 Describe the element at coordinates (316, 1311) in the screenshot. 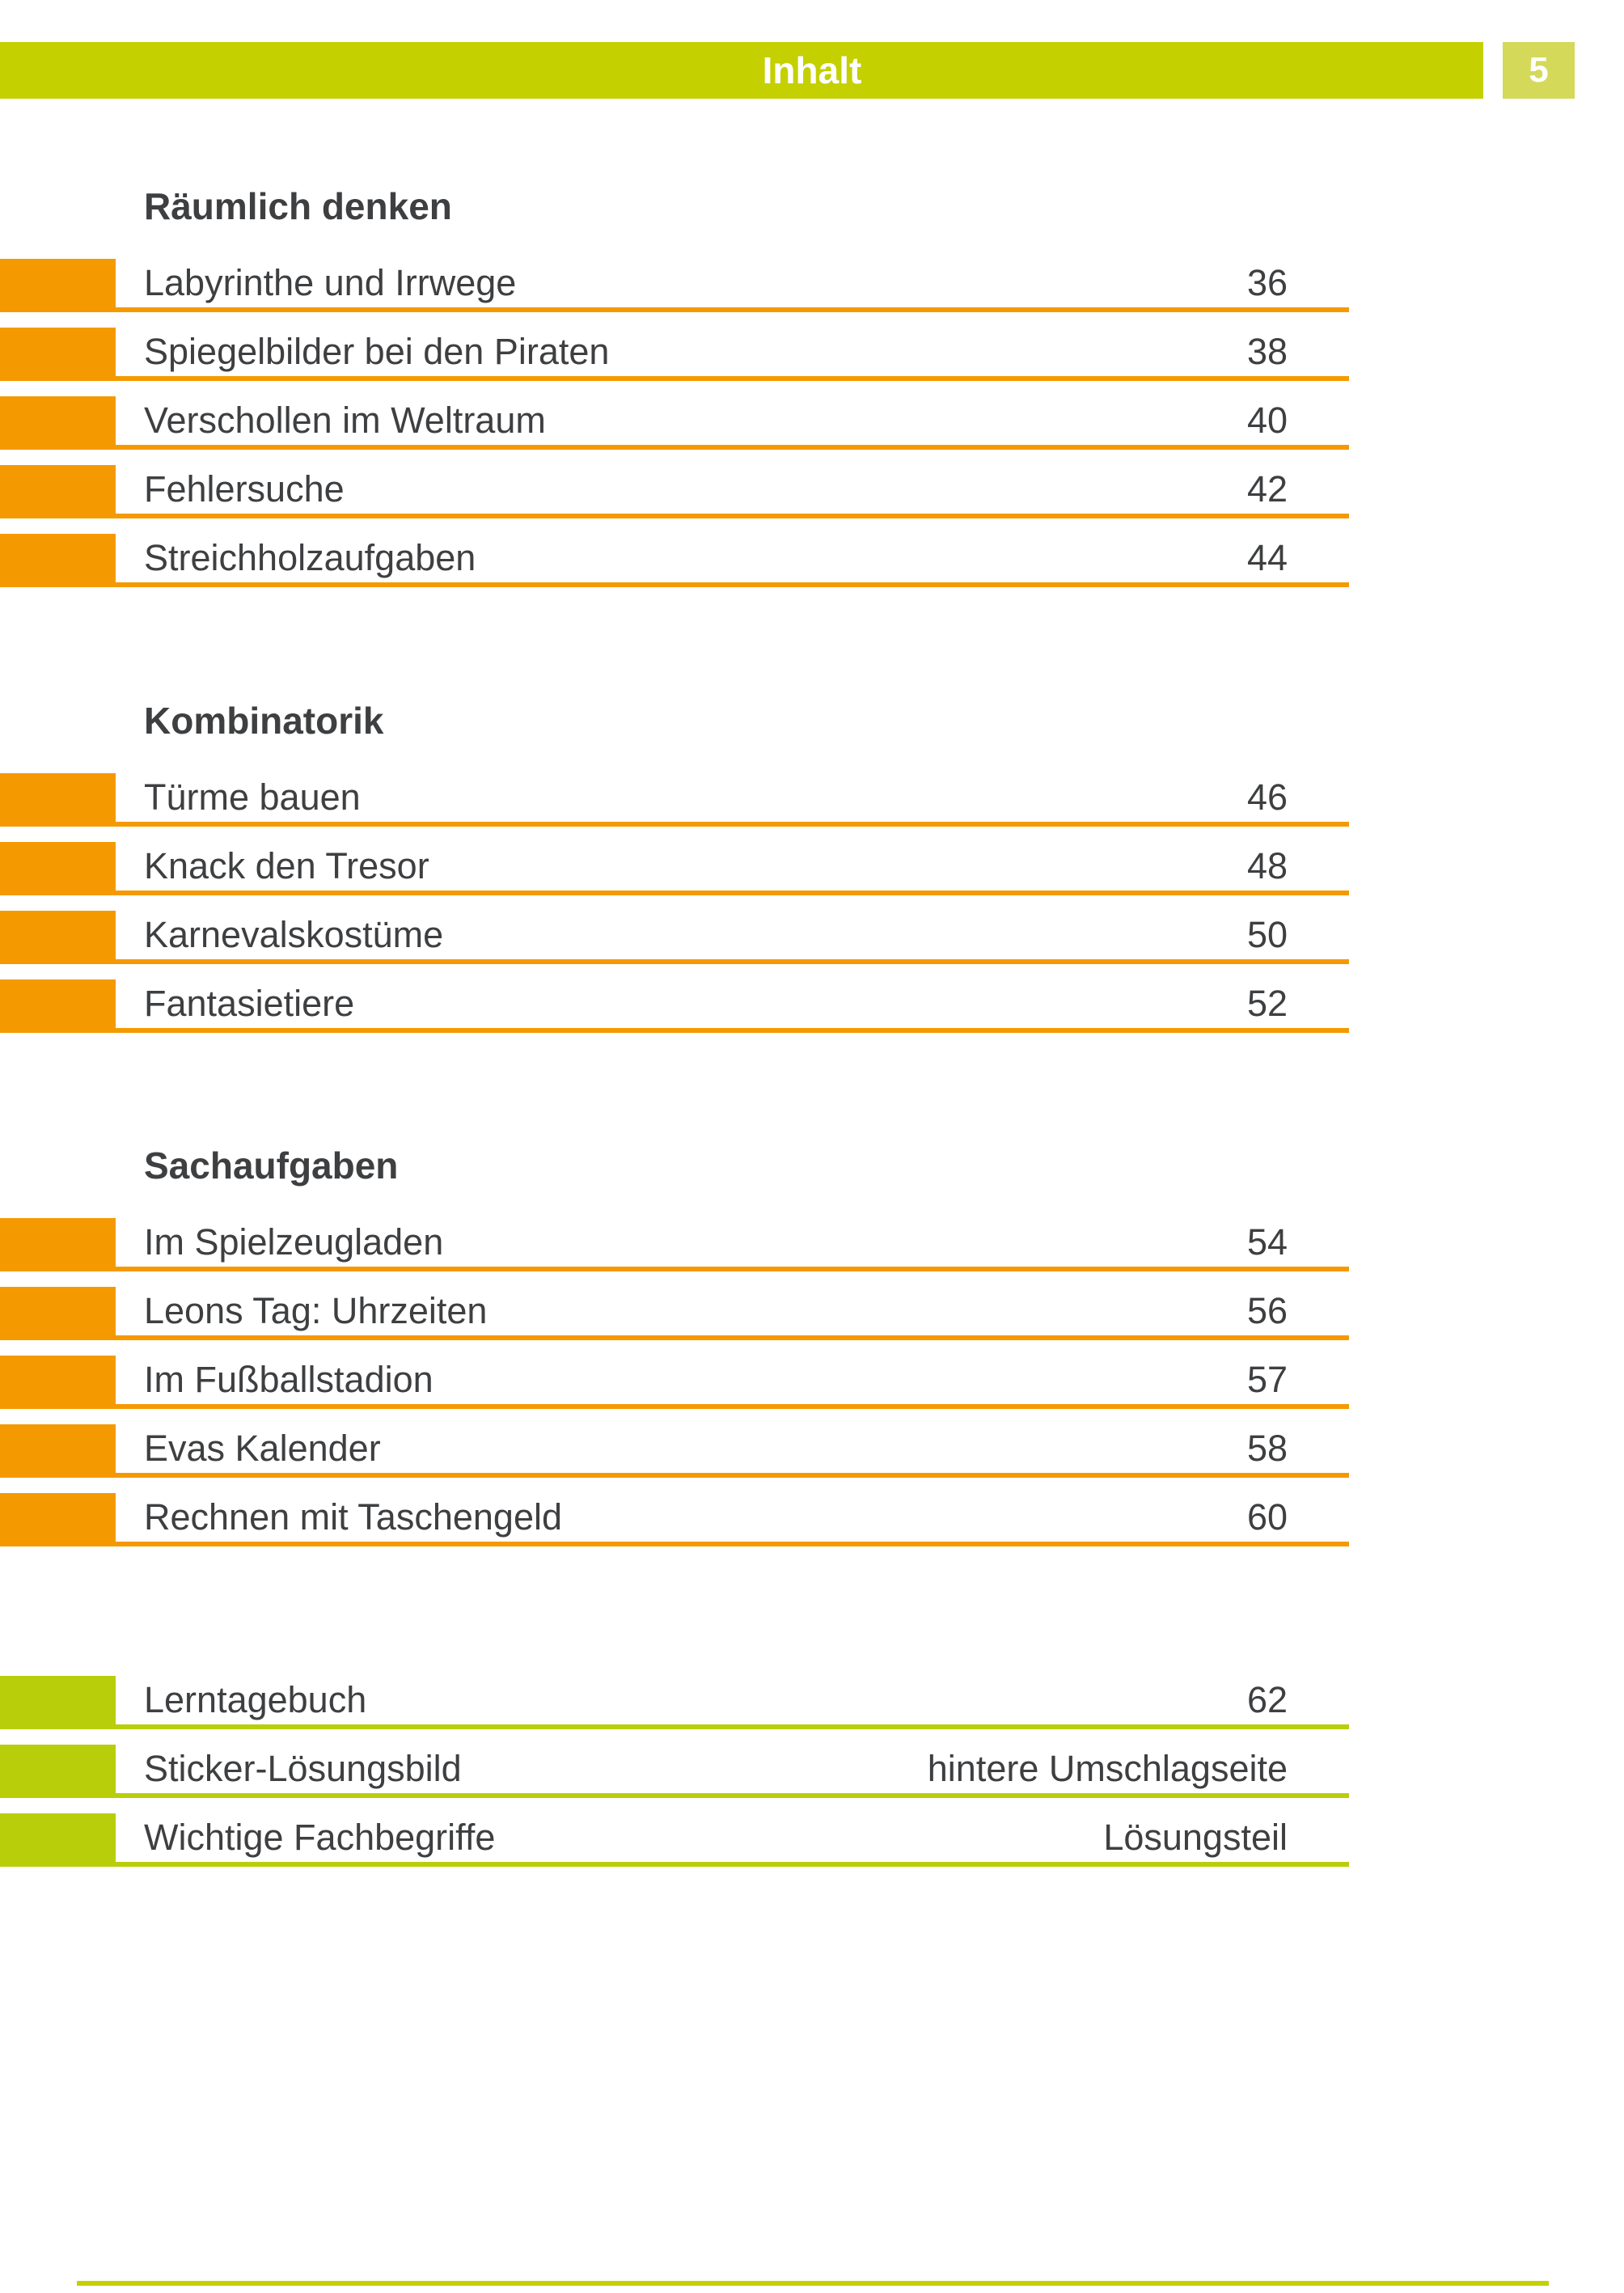

I see `toc-entry-title: Leons Tag: Uhrzeiten` at that location.